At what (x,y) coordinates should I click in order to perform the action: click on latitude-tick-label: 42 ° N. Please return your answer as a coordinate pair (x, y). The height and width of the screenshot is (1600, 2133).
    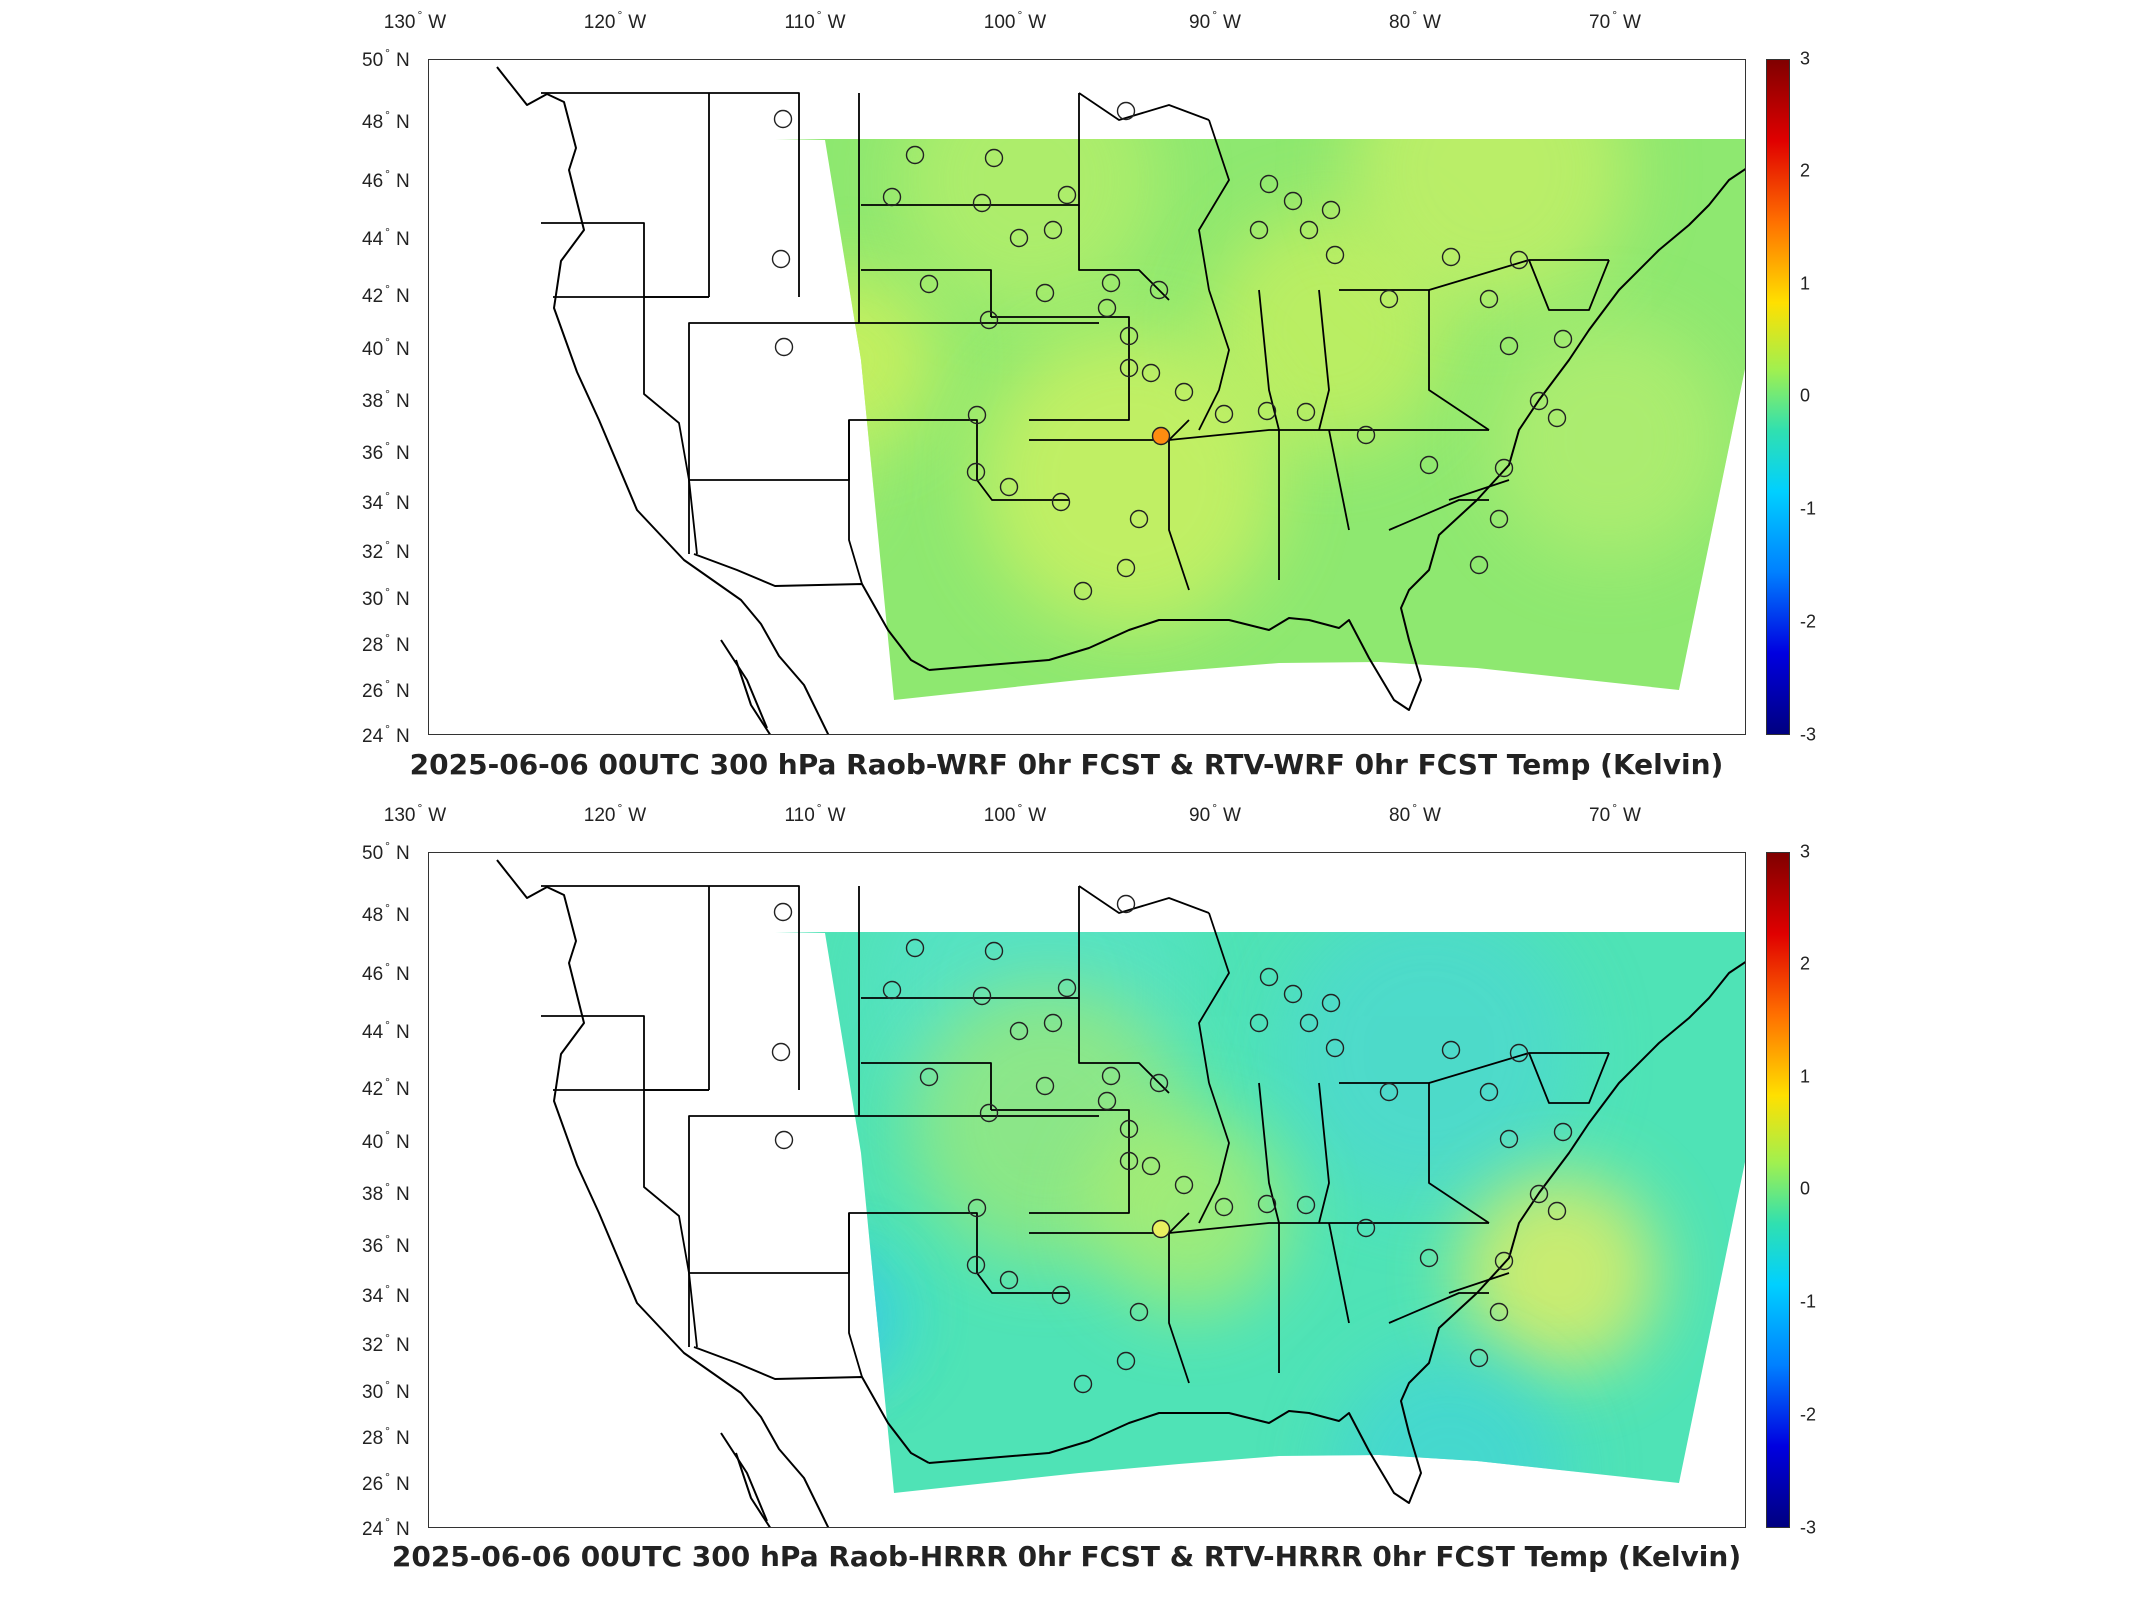
    Looking at the image, I should click on (386, 1087).